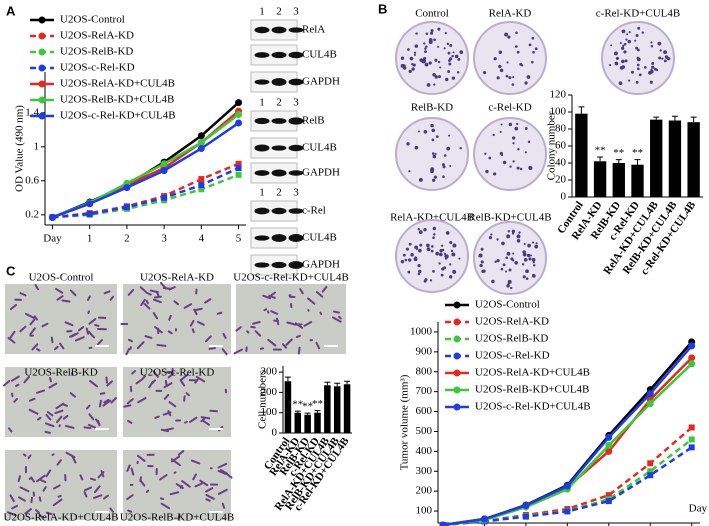  What do you see at coordinates (164, 239) in the screenshot?
I see `x-tick-label: 3` at bounding box center [164, 239].